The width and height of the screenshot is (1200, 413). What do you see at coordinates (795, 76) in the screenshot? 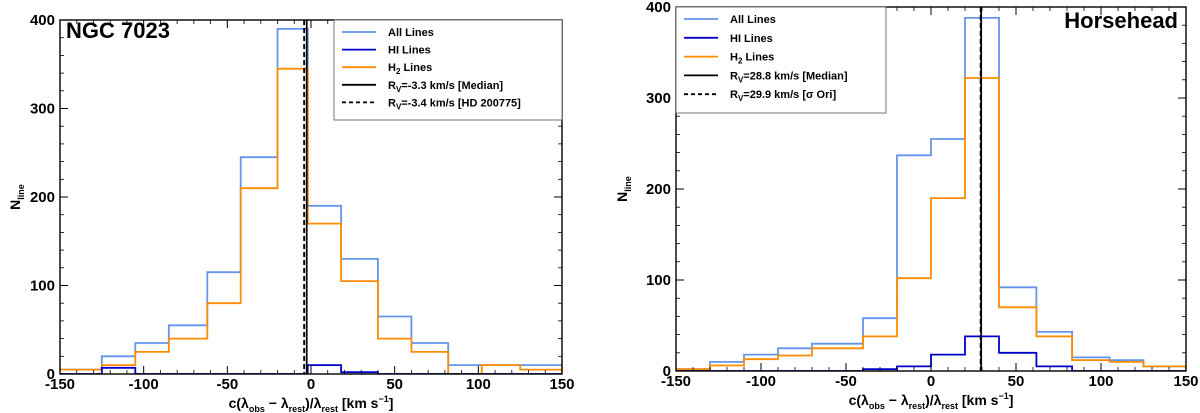
I see `text-part: =28.8 km/s [Median]` at bounding box center [795, 76].